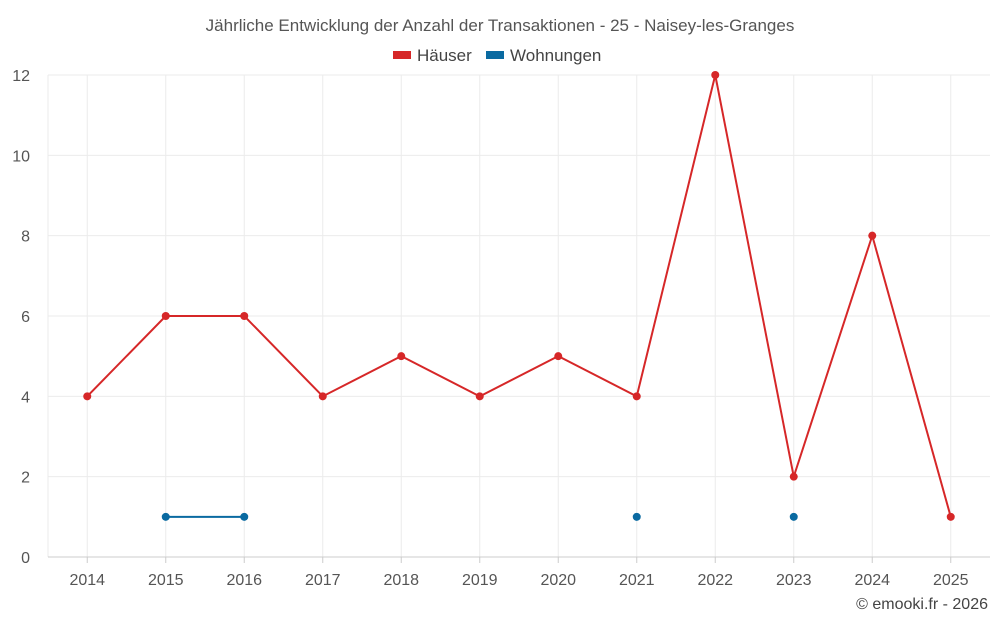 The height and width of the screenshot is (625, 1000). What do you see at coordinates (401, 580) in the screenshot?
I see `x-tick-label: 2018` at bounding box center [401, 580].